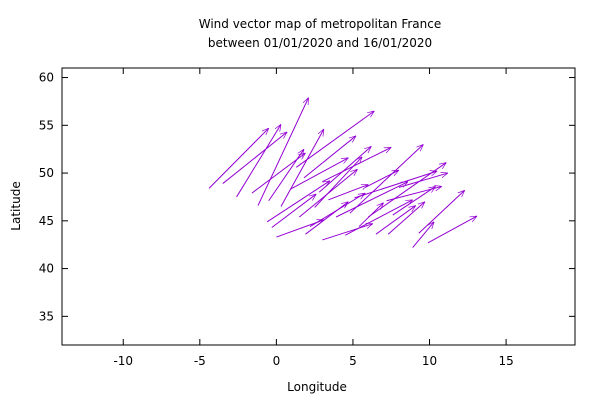  What do you see at coordinates (320, 43) in the screenshot?
I see `chart-title-line-2: between 01/01/2020 and 16/01/2020` at bounding box center [320, 43].